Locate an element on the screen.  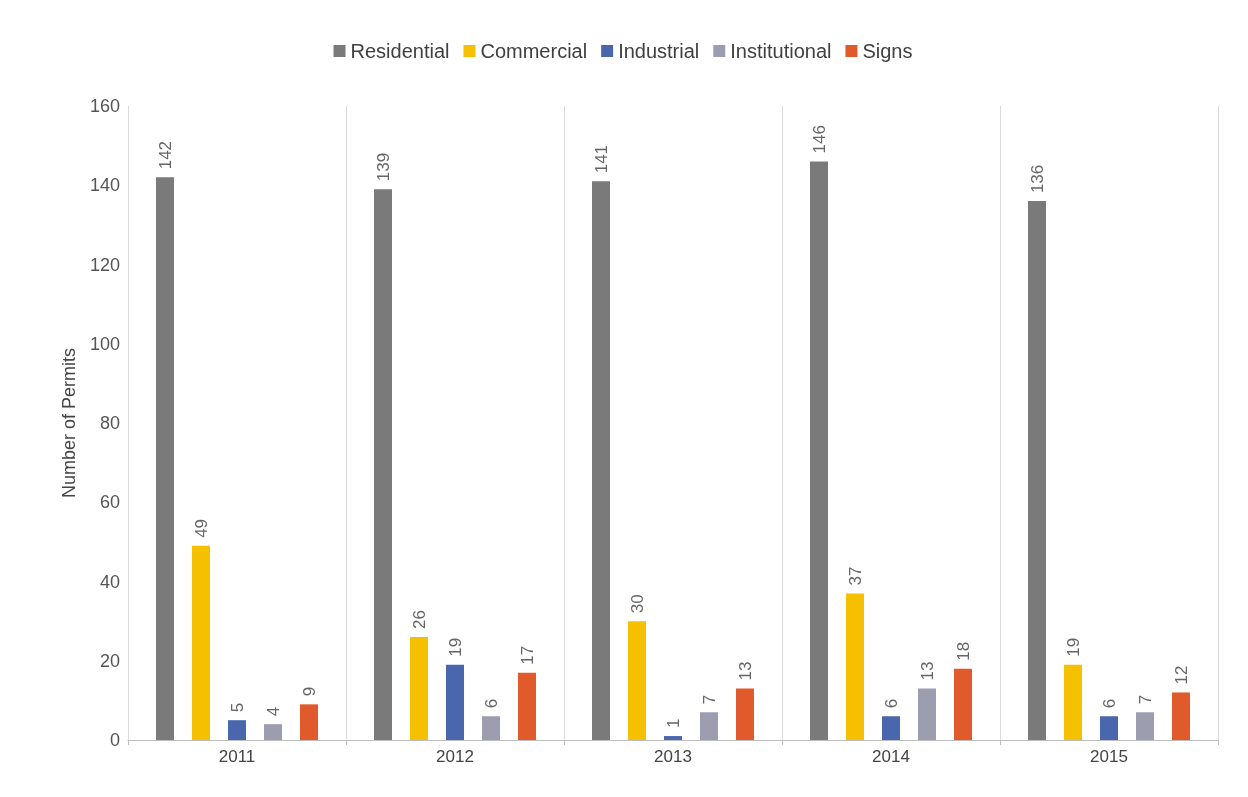
x-tick-label: 2012 is located at coordinates (455, 756).